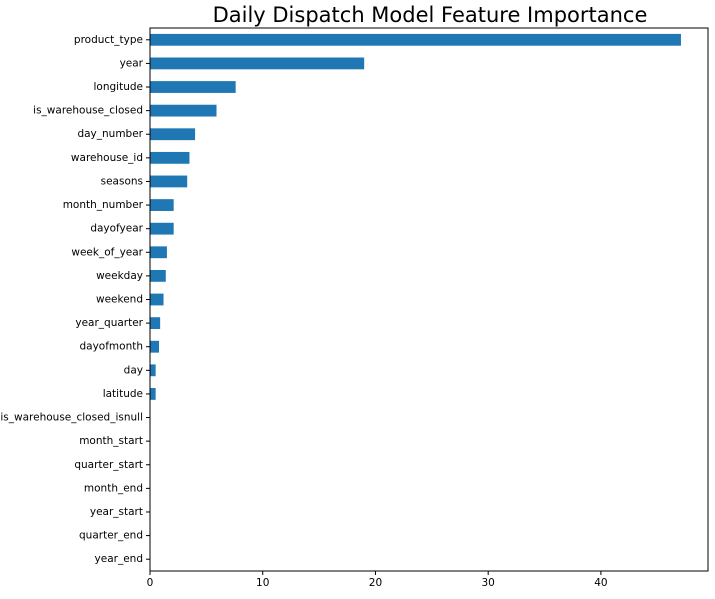  What do you see at coordinates (103, 205) in the screenshot?
I see `y-tick-label-month-number: month_number` at bounding box center [103, 205].